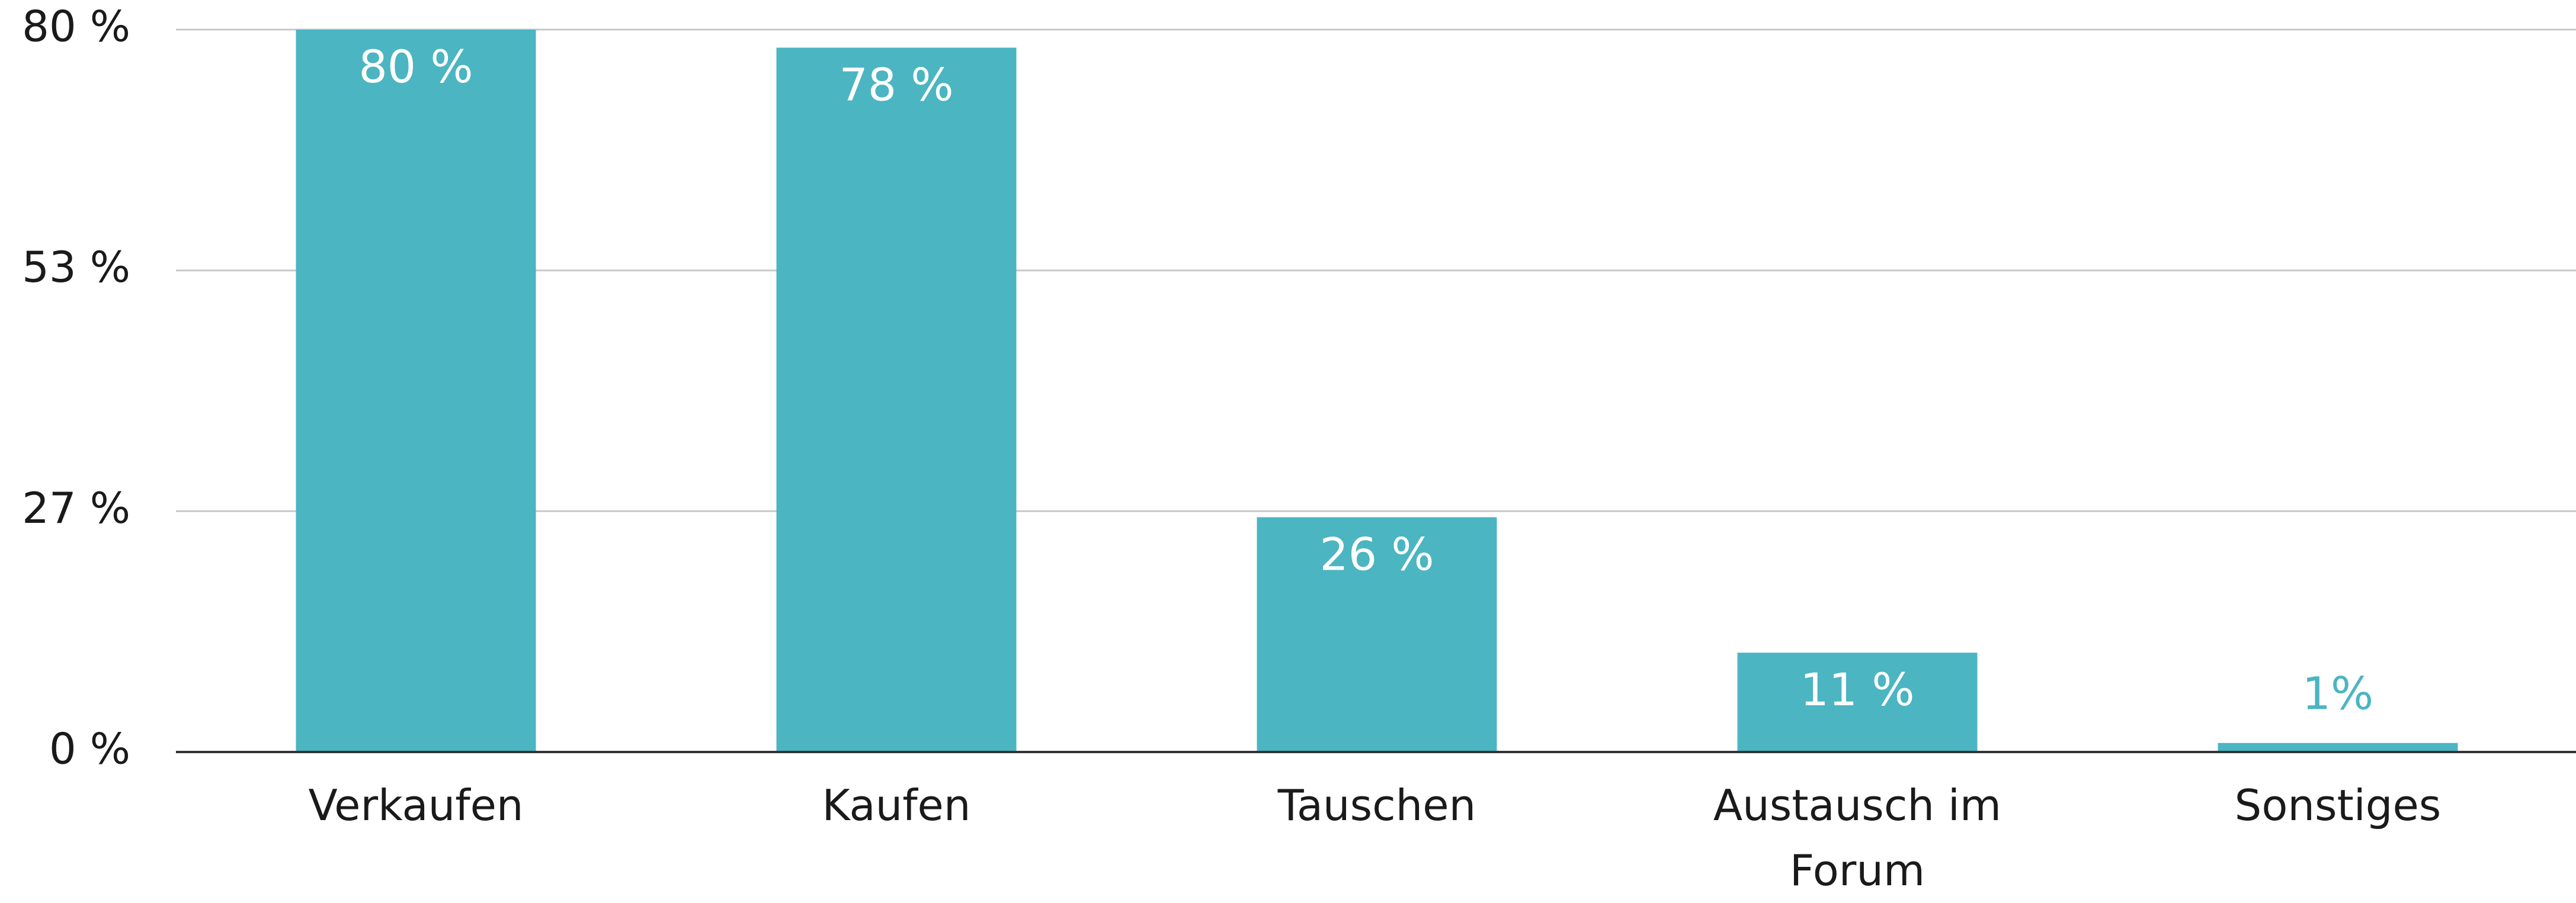 The width and height of the screenshot is (2576, 903). I want to click on x-tick-label: Austausch im Forum, so click(1857, 837).